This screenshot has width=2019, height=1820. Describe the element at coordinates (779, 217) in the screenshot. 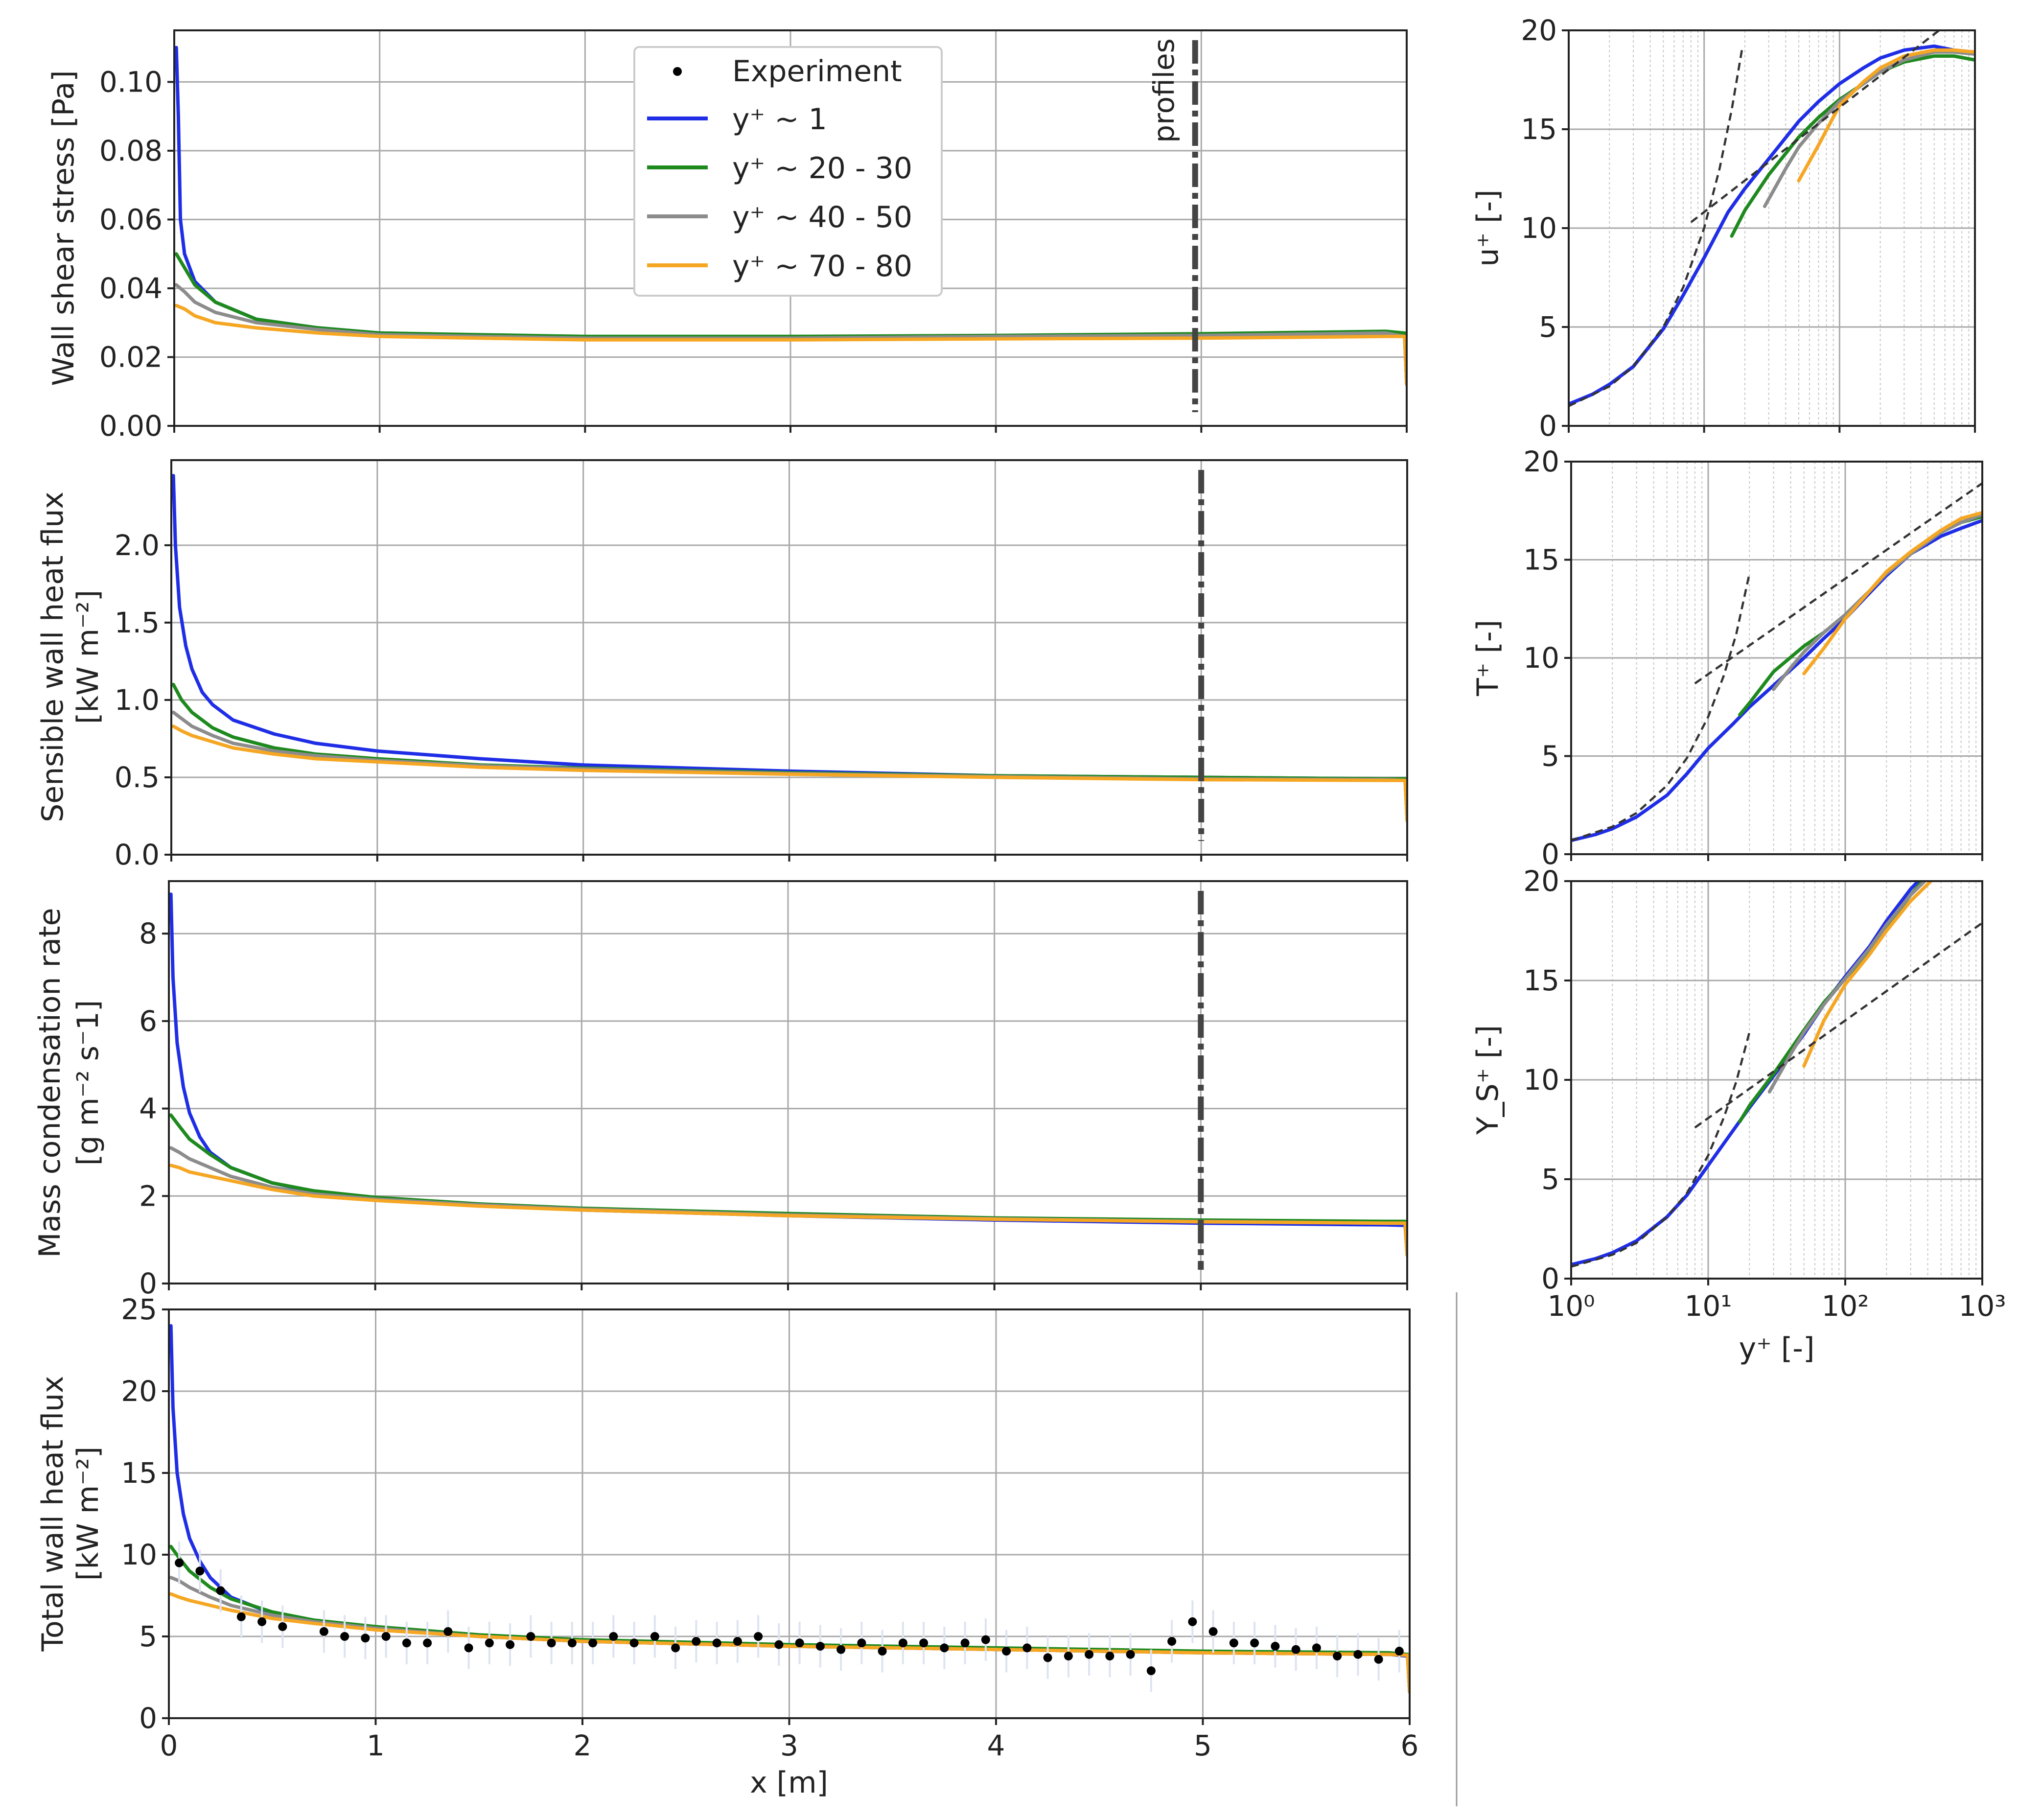

I see `legend-item-yplus-40-50: y⁺ ~ 40 - 50` at that location.